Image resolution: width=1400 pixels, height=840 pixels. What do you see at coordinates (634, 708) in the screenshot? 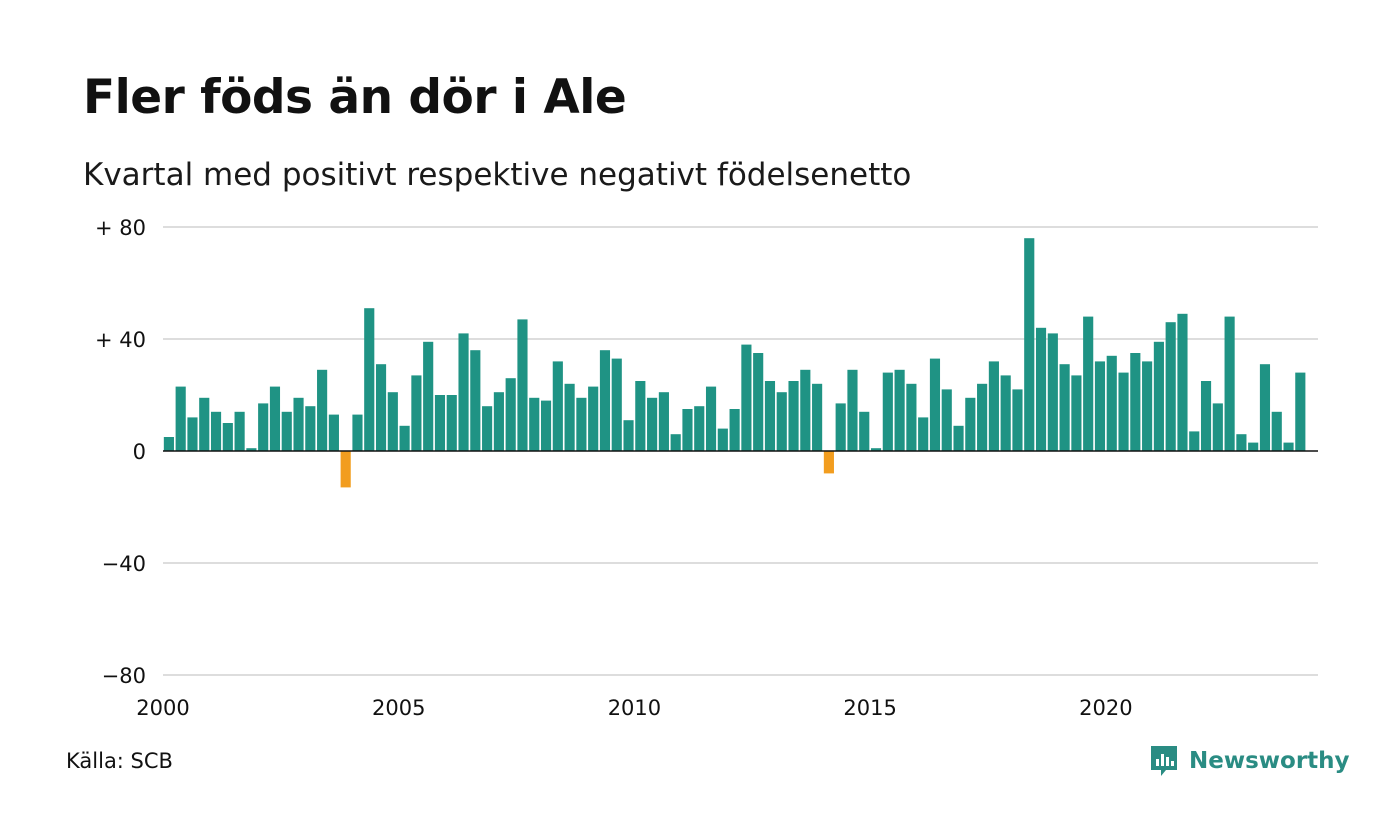
I see `x-tick-label: 2010` at bounding box center [634, 708].